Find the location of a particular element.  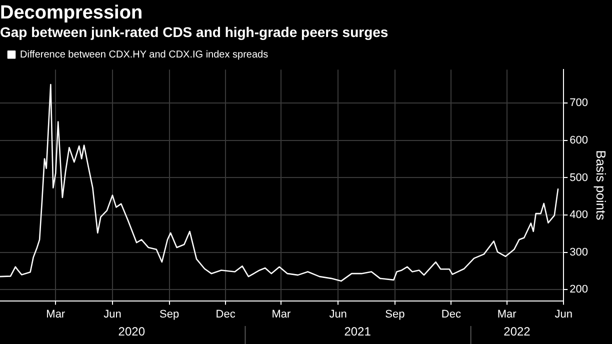

chart-title: Decompression is located at coordinates (71, 13).